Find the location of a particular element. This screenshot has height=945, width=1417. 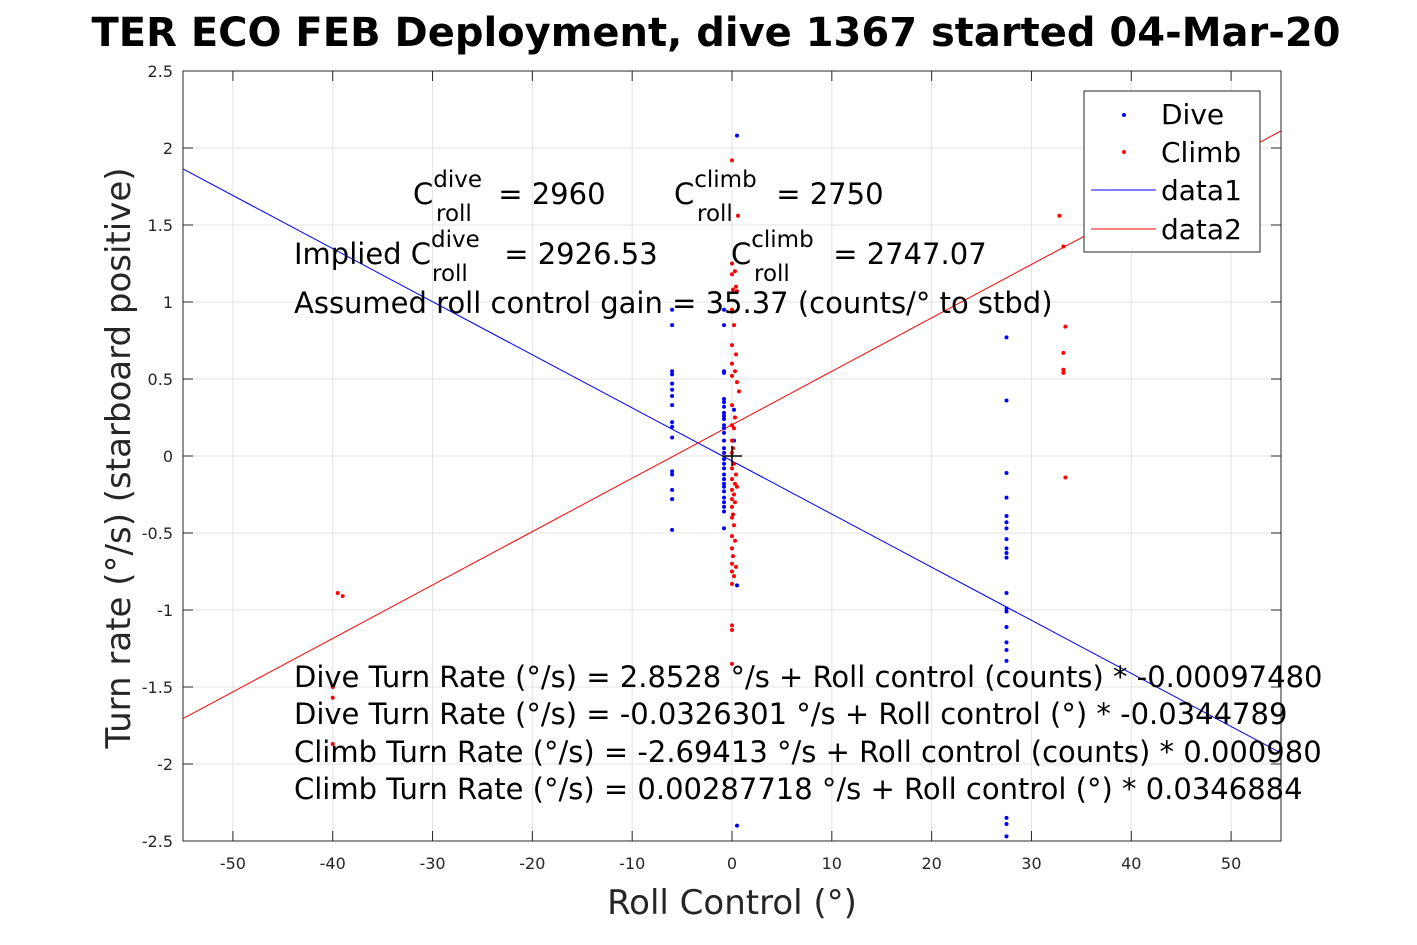

annotation-c-dive-sup: dive is located at coordinates (457, 180).